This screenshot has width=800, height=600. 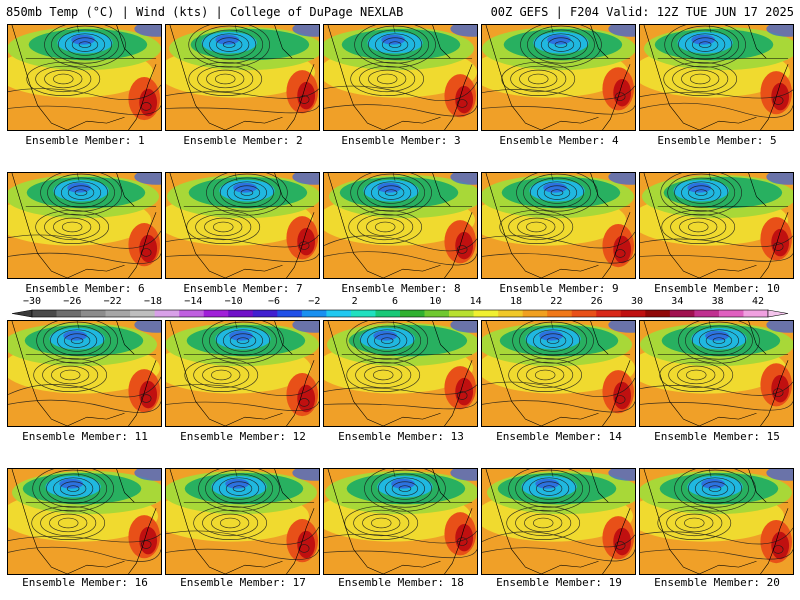 I want to click on ensemble-member-label: Ensemble Member: 4, so click(x=559, y=140).